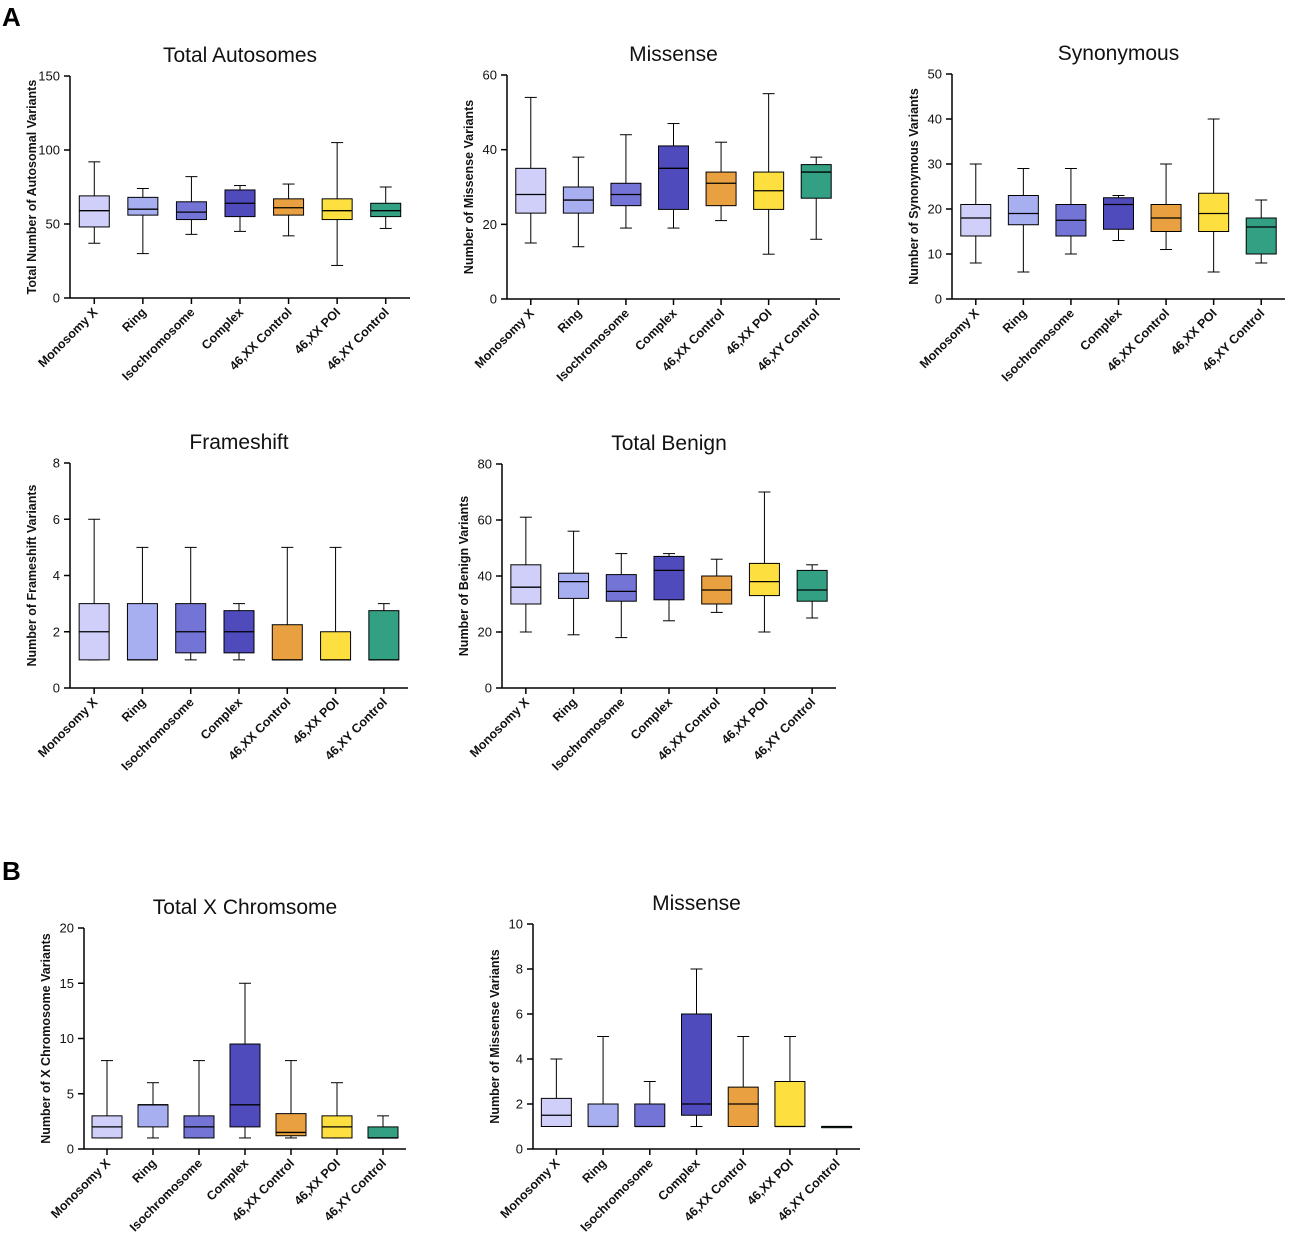 The height and width of the screenshot is (1249, 1291). Describe the element at coordinates (67, 983) in the screenshot. I see `y-tick-label: 15` at that location.